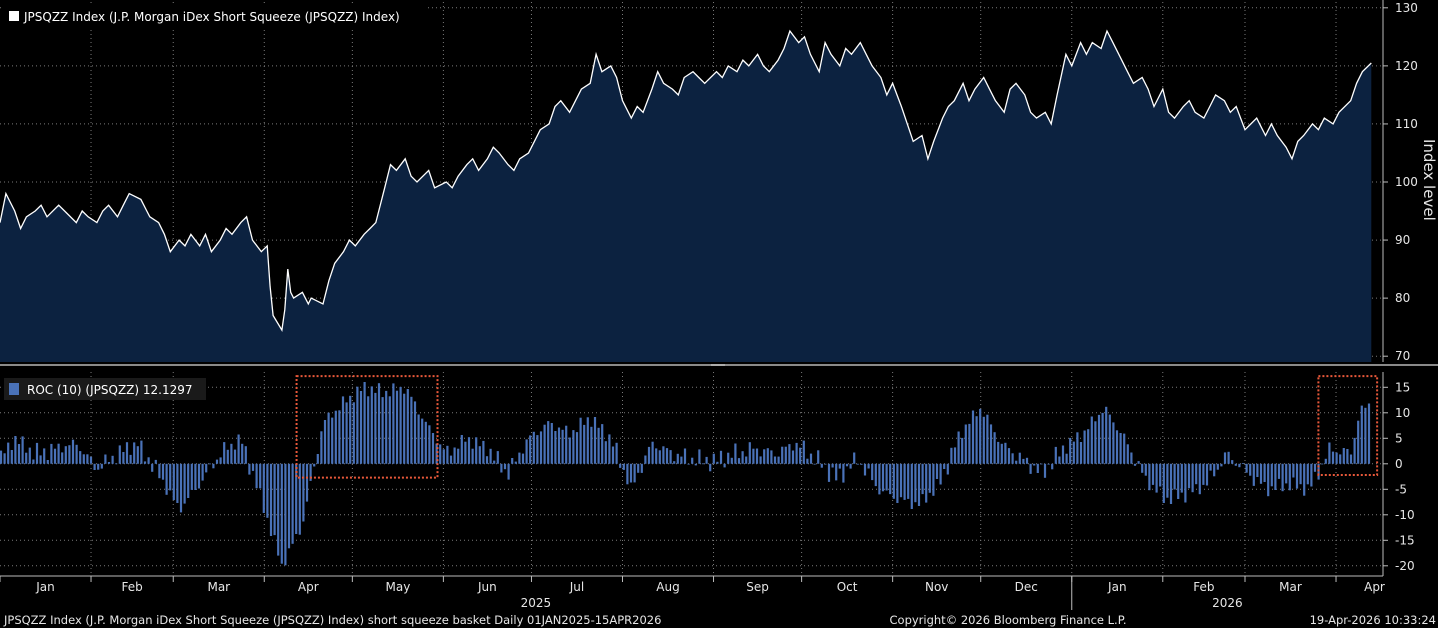  I want to click on lower-y-tick-label: 15, so click(1402, 387).